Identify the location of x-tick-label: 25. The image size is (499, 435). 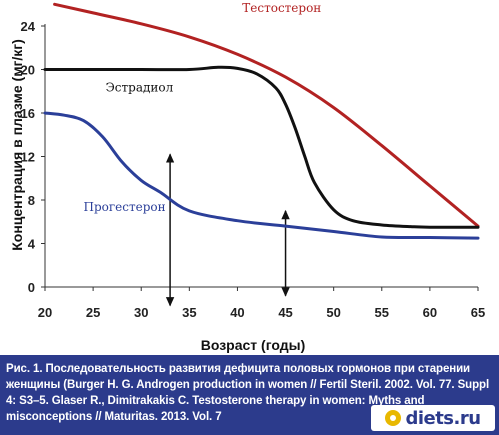
(93, 312).